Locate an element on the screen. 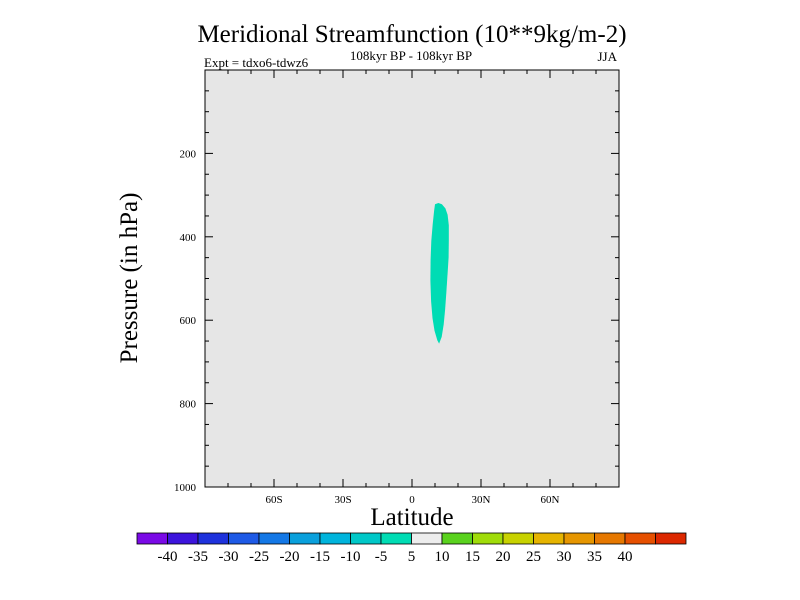 This screenshot has height=600, width=800. colorbar-label: -40 is located at coordinates (168, 557).